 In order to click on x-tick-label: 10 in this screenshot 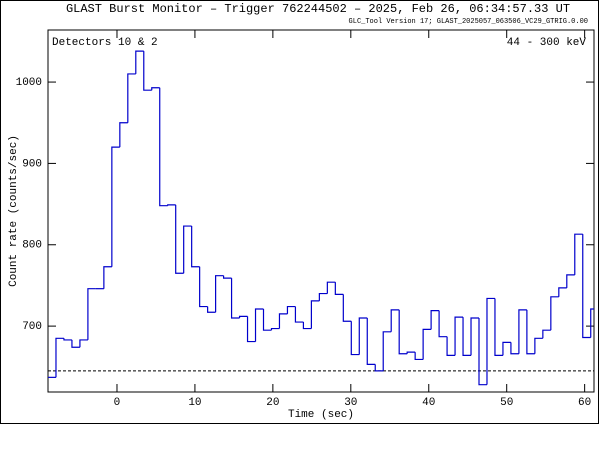, I will do `click(194, 403)`.